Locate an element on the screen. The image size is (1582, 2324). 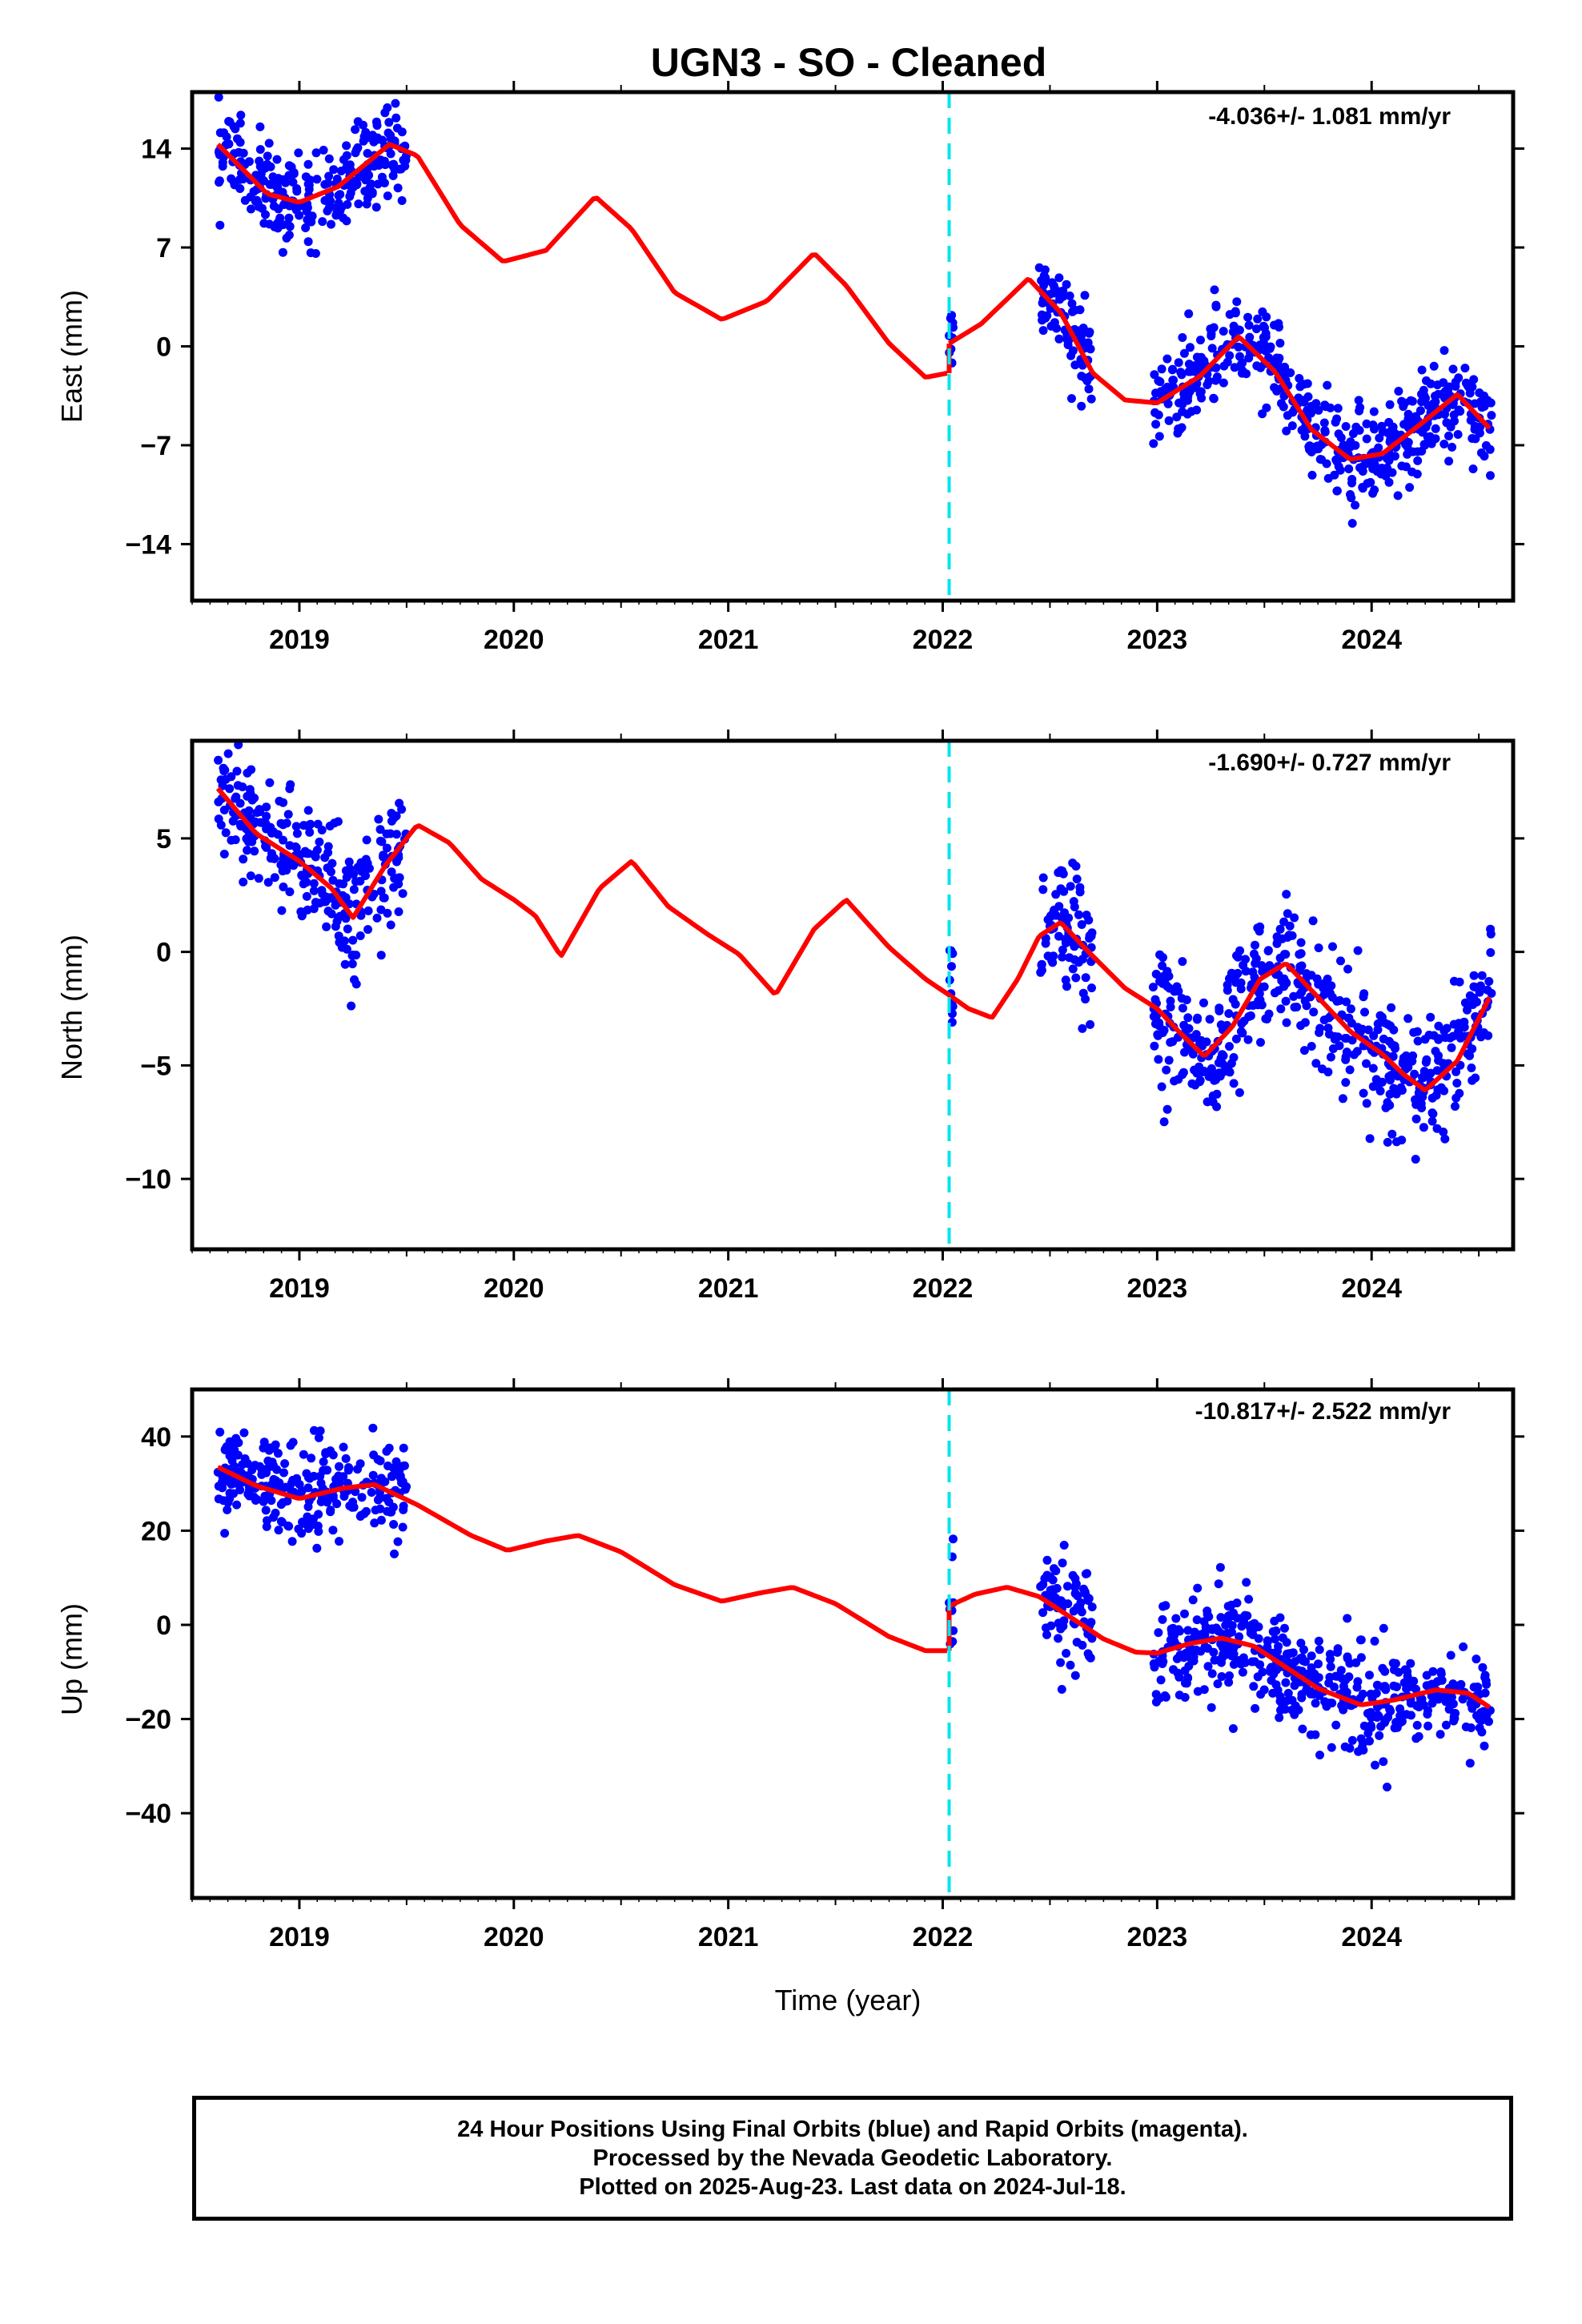
north-model-curve is located at coordinates (1219, 1006).